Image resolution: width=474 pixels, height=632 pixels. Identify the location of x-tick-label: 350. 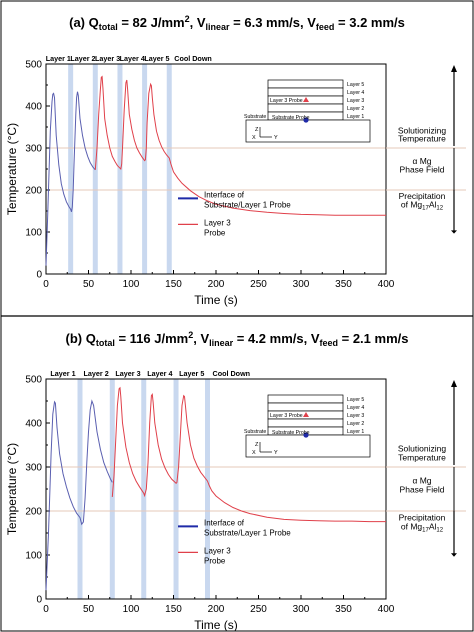
(343, 609).